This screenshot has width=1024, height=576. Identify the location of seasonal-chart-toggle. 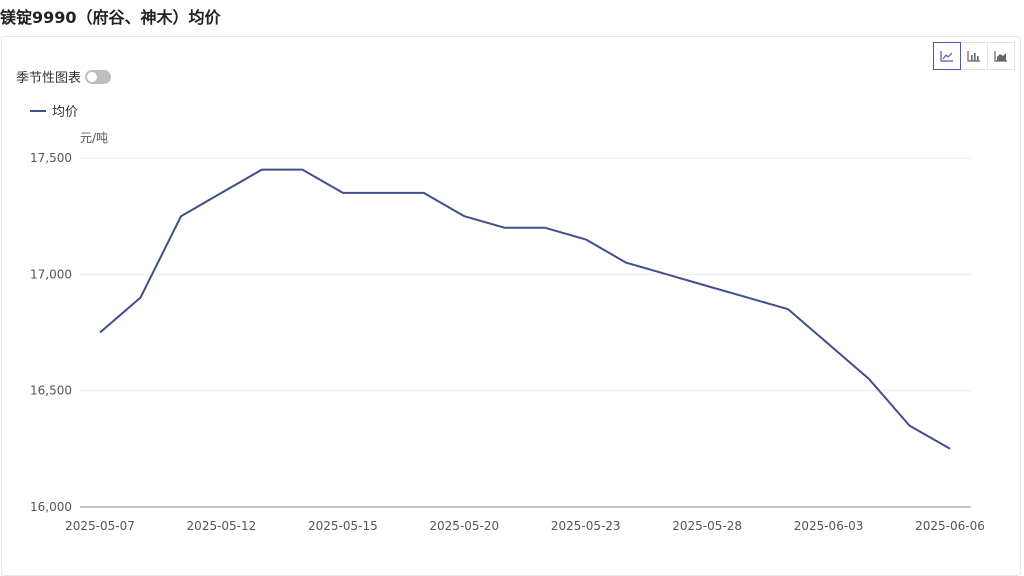
(98, 76).